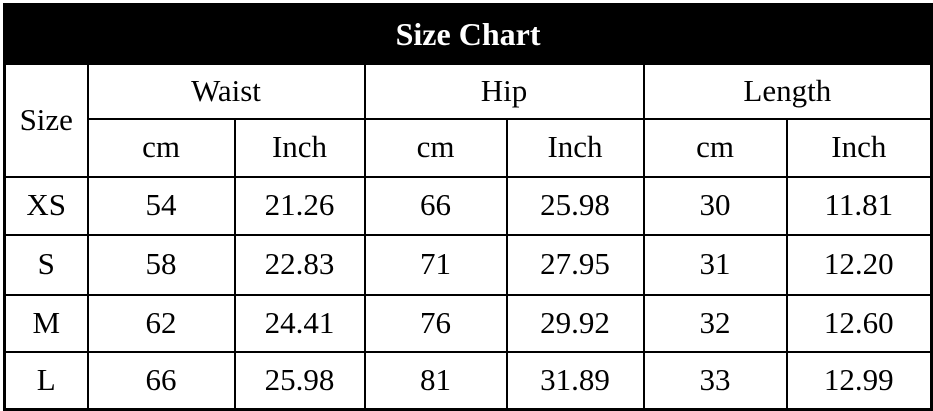  What do you see at coordinates (575, 380) in the screenshot?
I see `data-cell-hip-inch: 31.89` at bounding box center [575, 380].